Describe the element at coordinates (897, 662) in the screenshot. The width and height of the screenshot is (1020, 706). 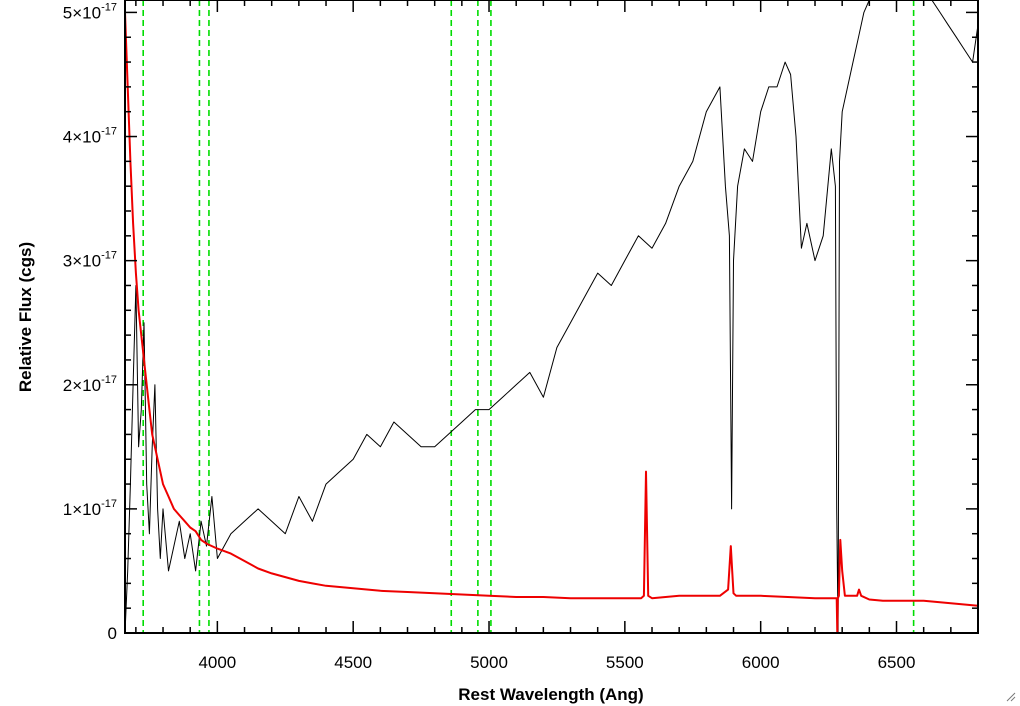
I see `x-tick-label: 6500` at that location.